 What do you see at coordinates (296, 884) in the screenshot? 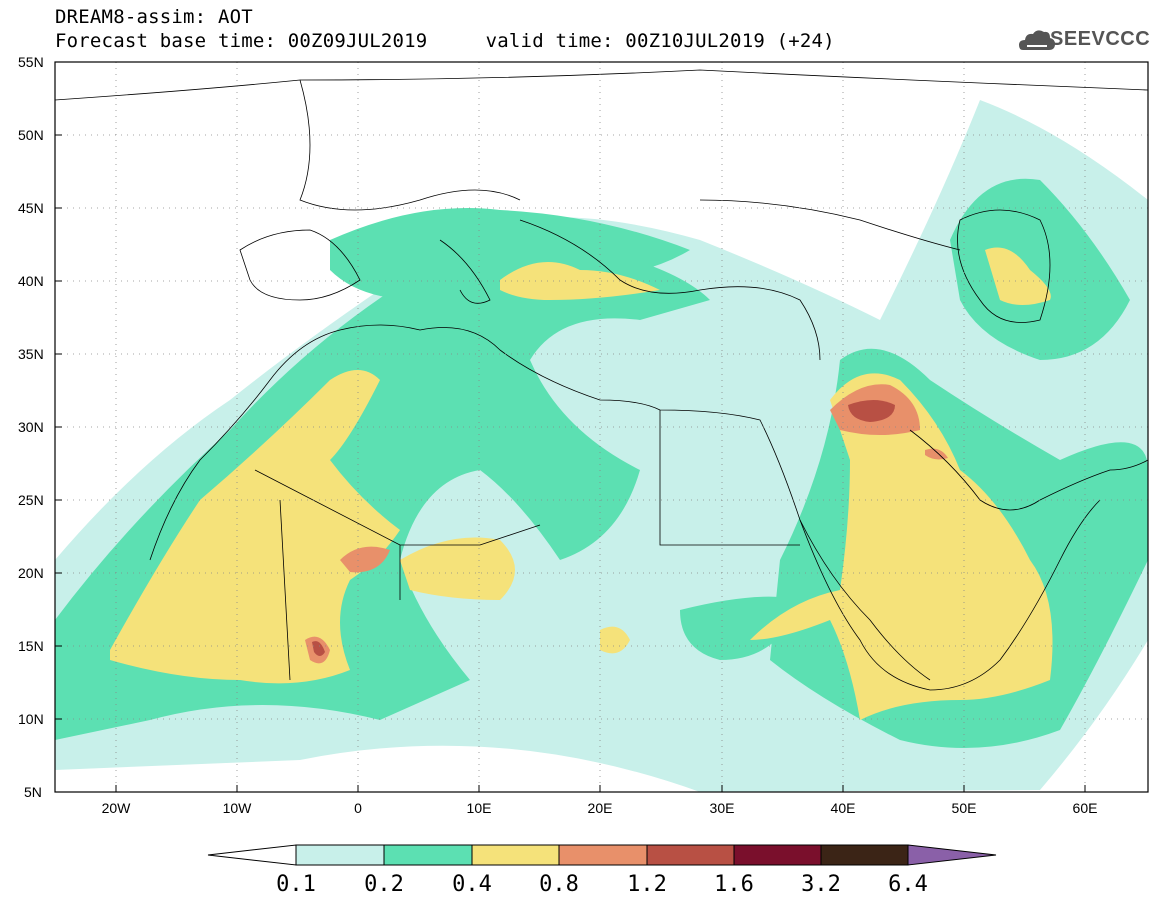
I see `colorbar-label: 0.1` at bounding box center [296, 884].